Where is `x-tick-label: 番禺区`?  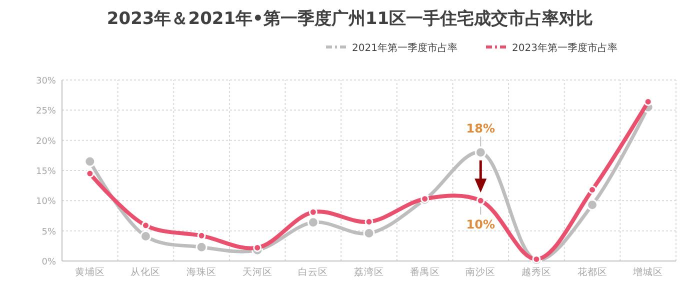 x-tick-label: 番禺区 is located at coordinates (425, 272).